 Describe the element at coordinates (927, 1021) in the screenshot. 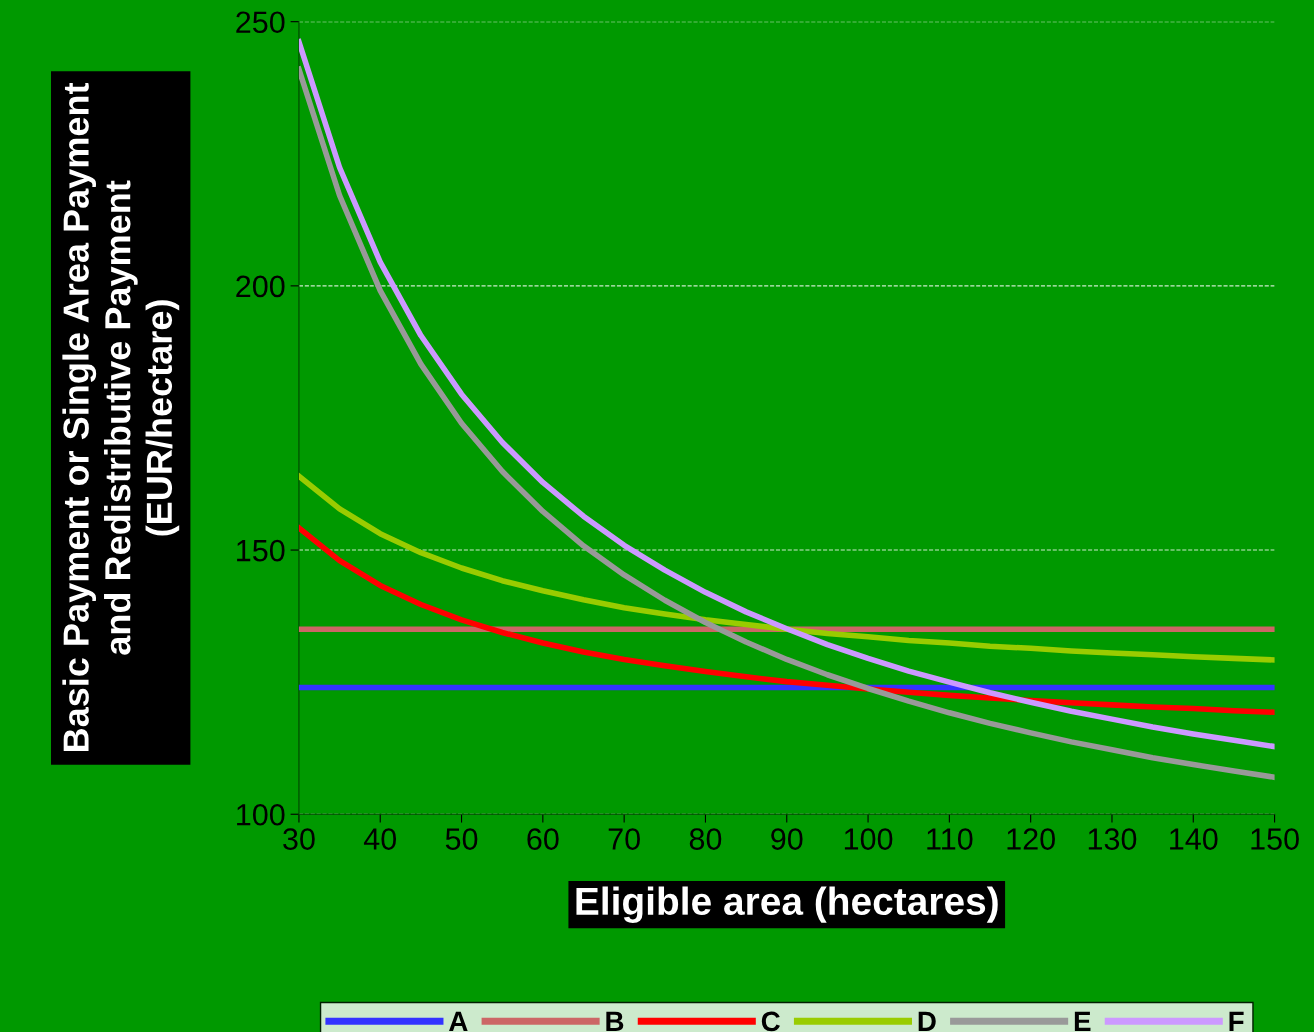

I see `legend-label: D` at that location.